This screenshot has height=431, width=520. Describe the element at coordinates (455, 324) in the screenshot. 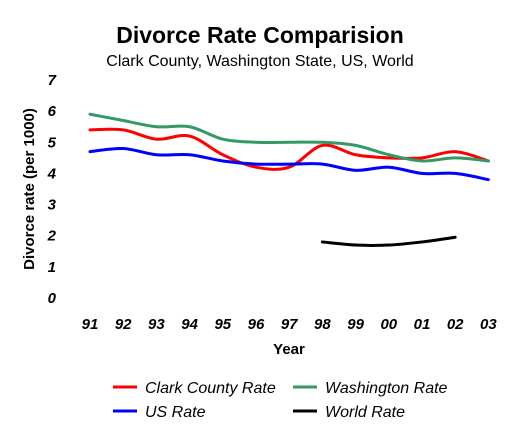

I see `x-tick-label: 02` at that location.